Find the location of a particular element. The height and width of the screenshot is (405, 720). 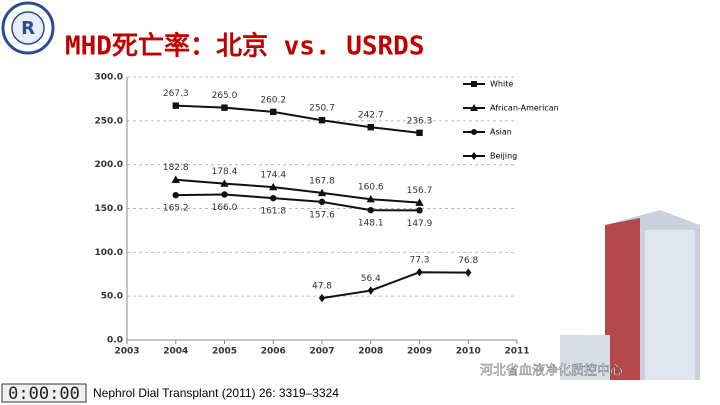

watermark: 河北省血液净化质控中心 is located at coordinates (551, 371).